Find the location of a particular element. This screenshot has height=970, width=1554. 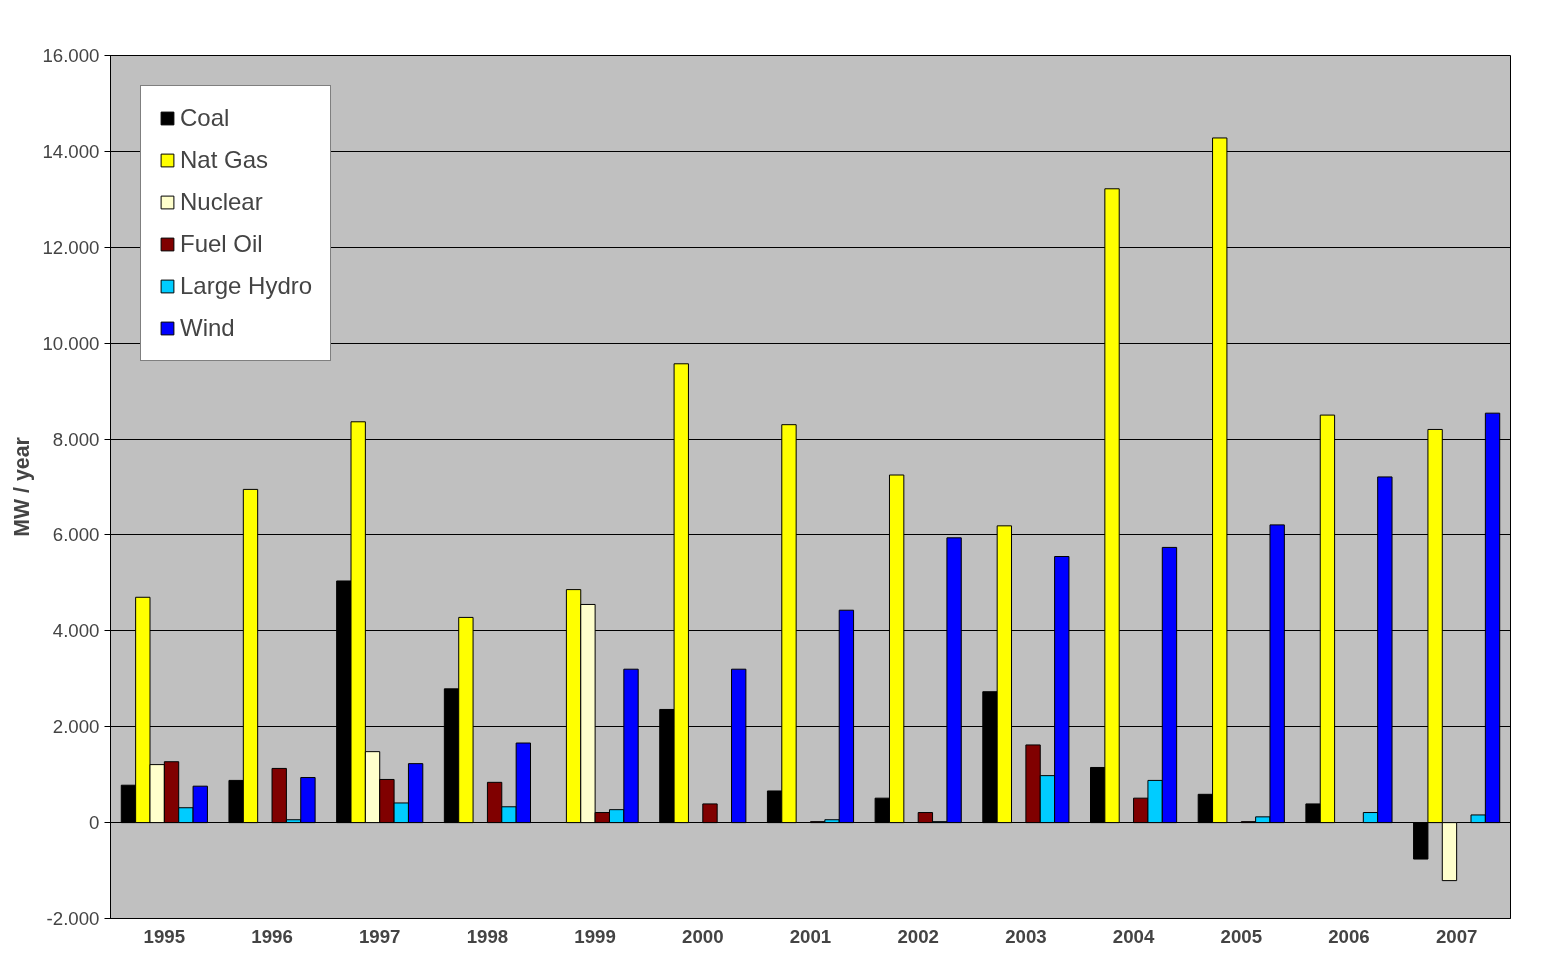

x-tick-label: 2003 is located at coordinates (1026, 936).